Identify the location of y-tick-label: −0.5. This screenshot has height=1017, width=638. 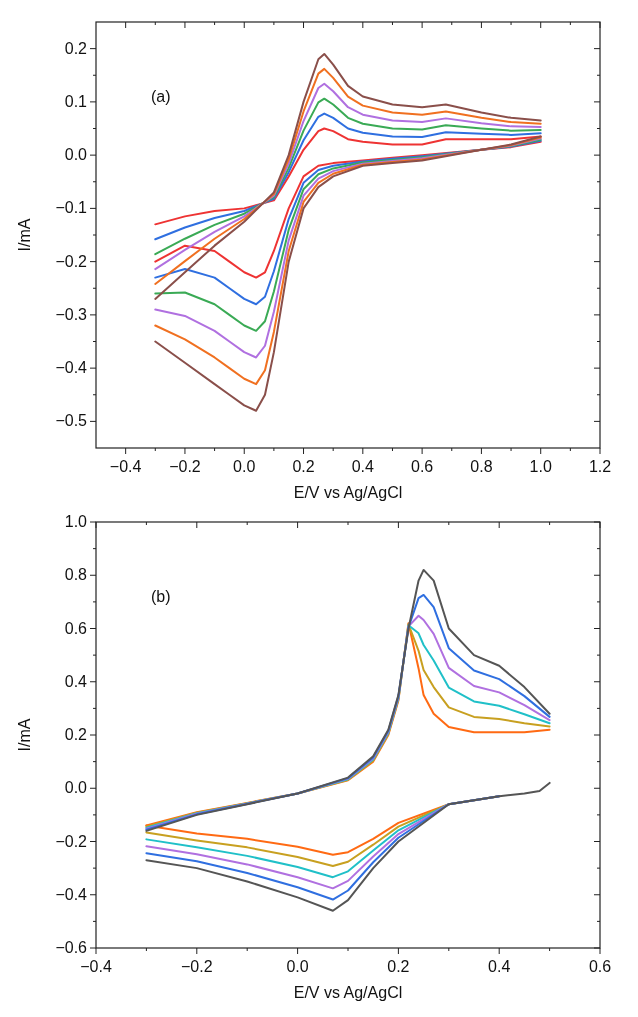
(71, 421).